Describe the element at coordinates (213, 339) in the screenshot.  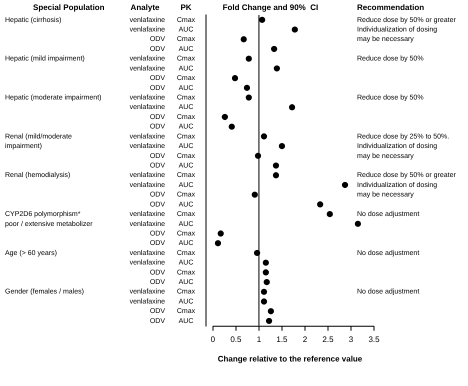
I see `x-tick-label: 0` at that location.